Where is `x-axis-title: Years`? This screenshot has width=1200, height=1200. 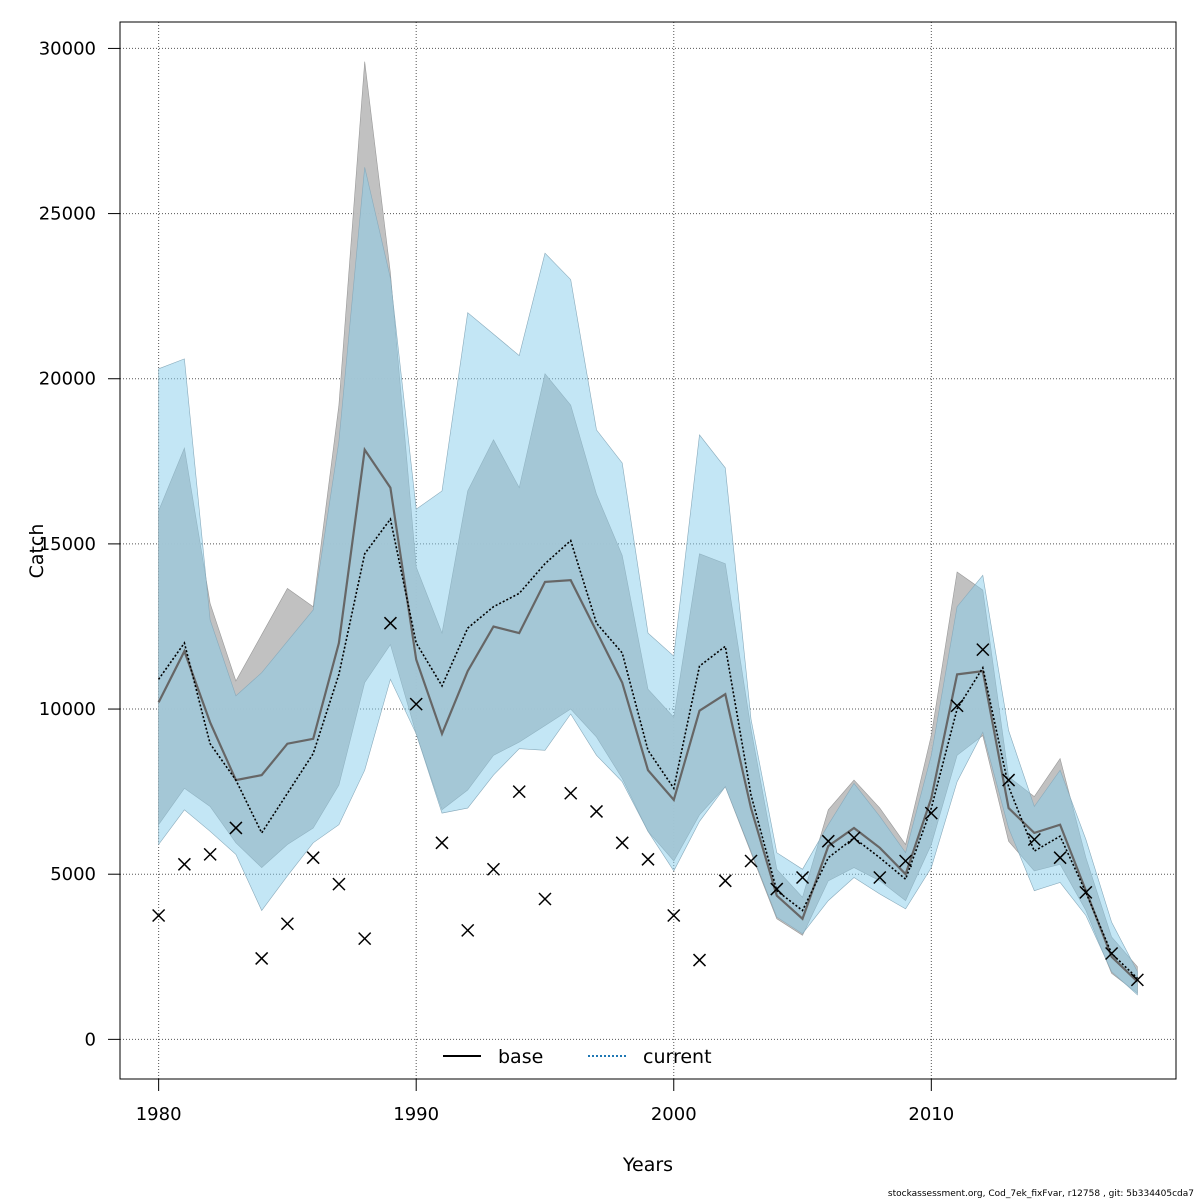 x-axis-title: Years is located at coordinates (647, 1165).